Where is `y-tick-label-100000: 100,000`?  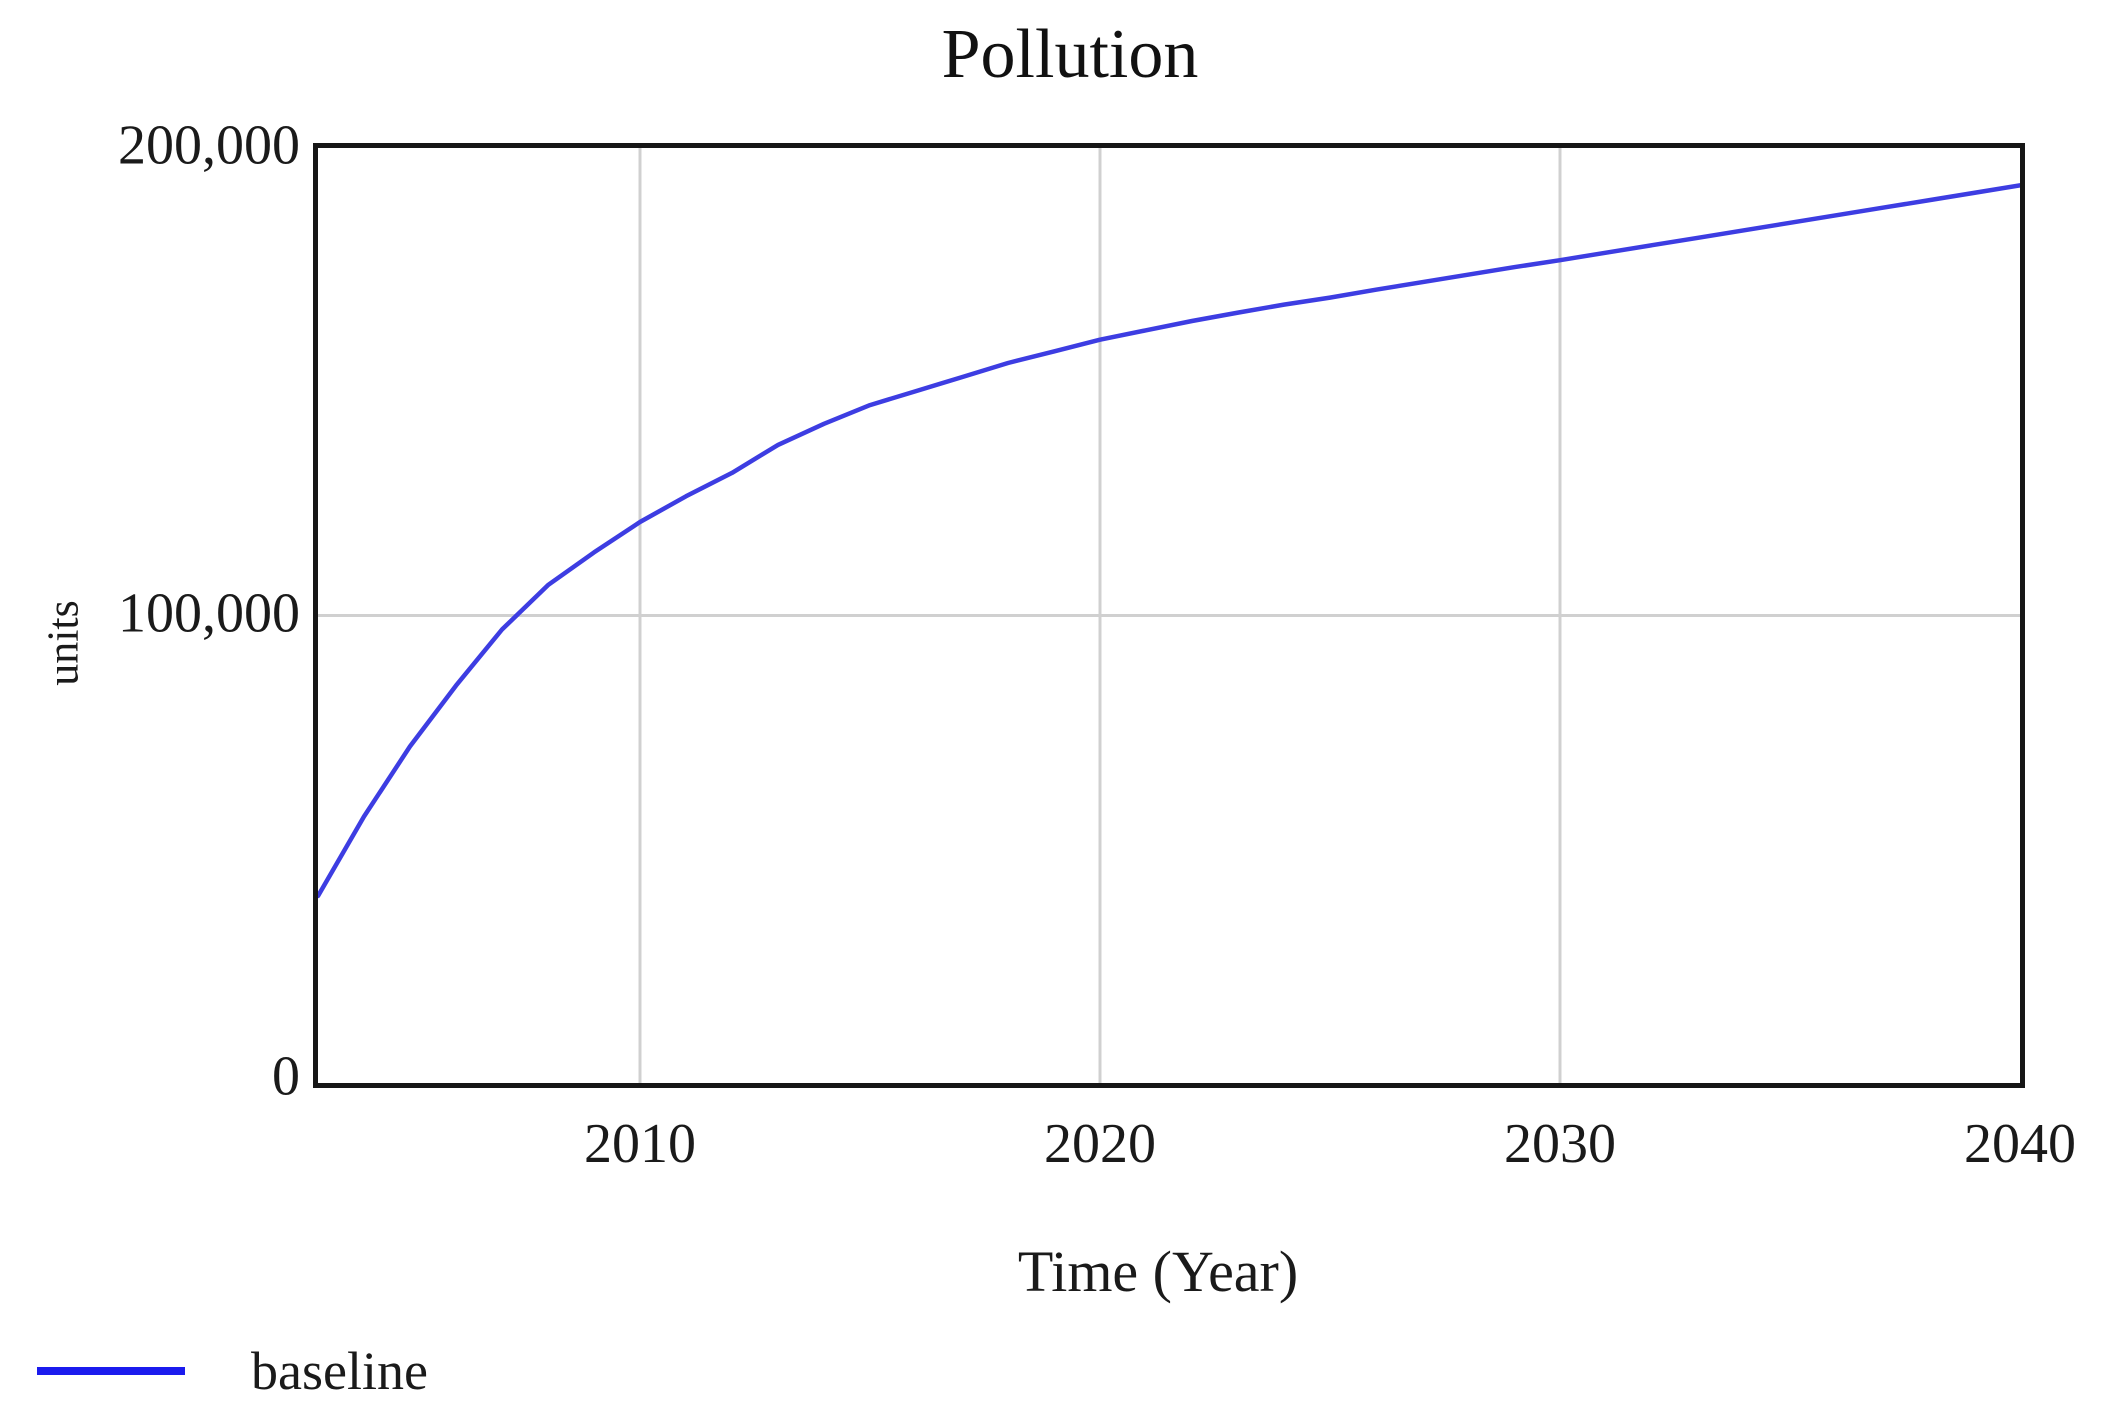 y-tick-label-100000: 100,000 is located at coordinates (209, 613).